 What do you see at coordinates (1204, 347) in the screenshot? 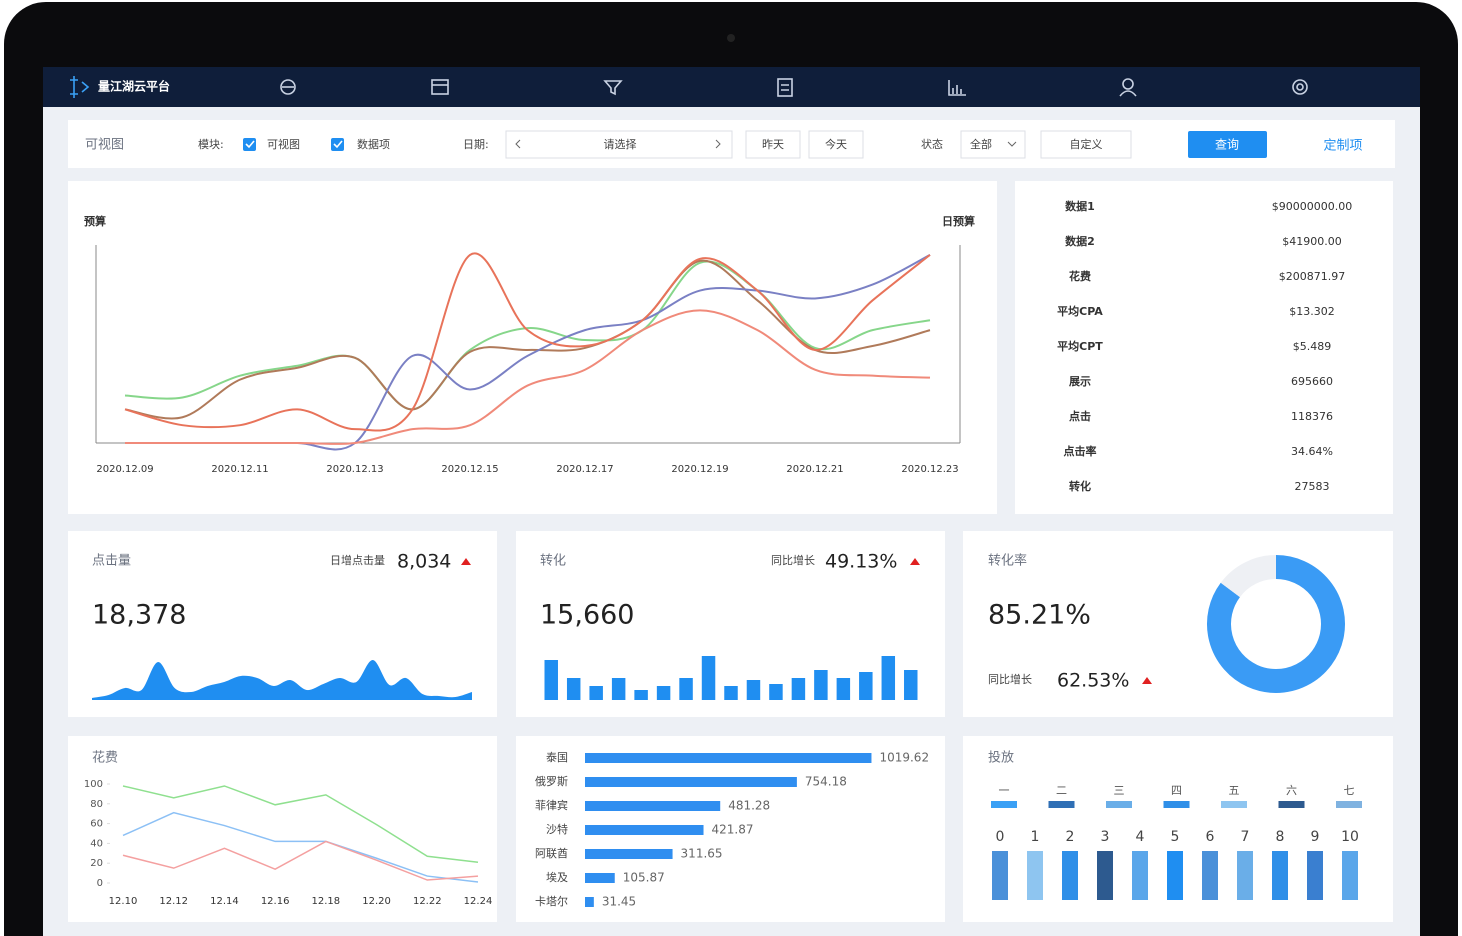
I see `panel` at bounding box center [1204, 347].